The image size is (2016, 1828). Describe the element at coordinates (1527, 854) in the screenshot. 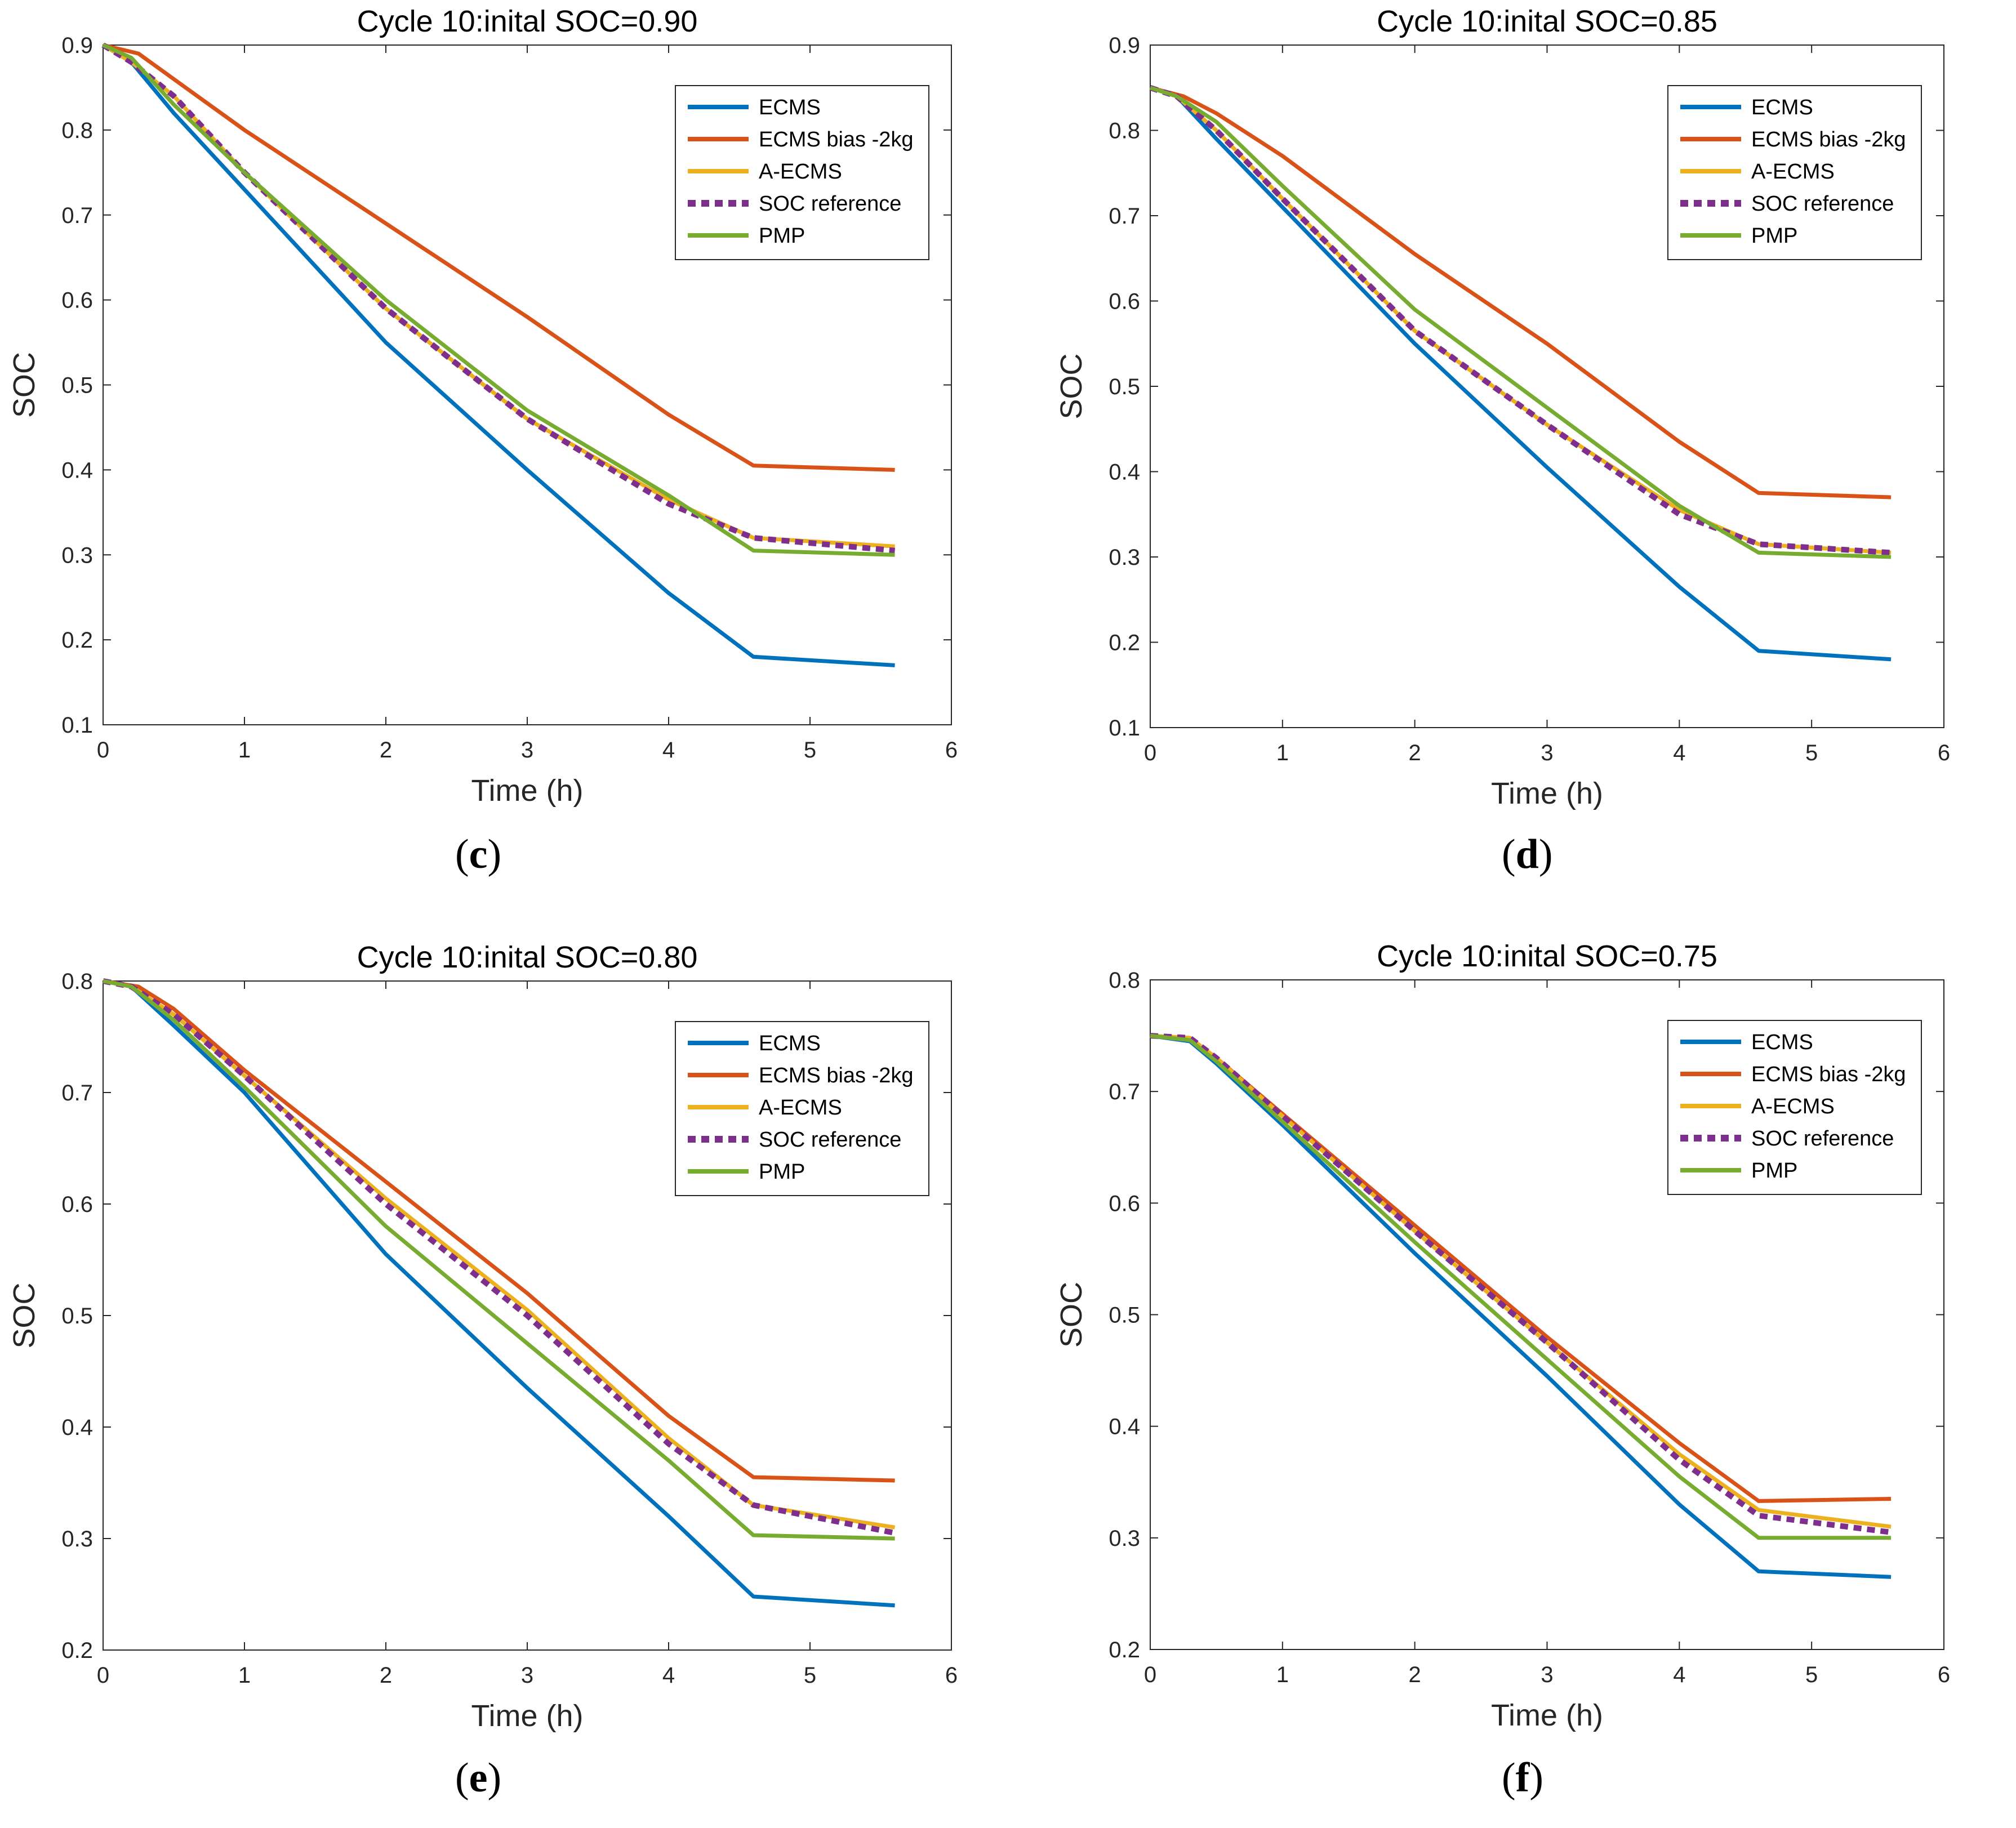

I see `caption-d: (d)` at that location.